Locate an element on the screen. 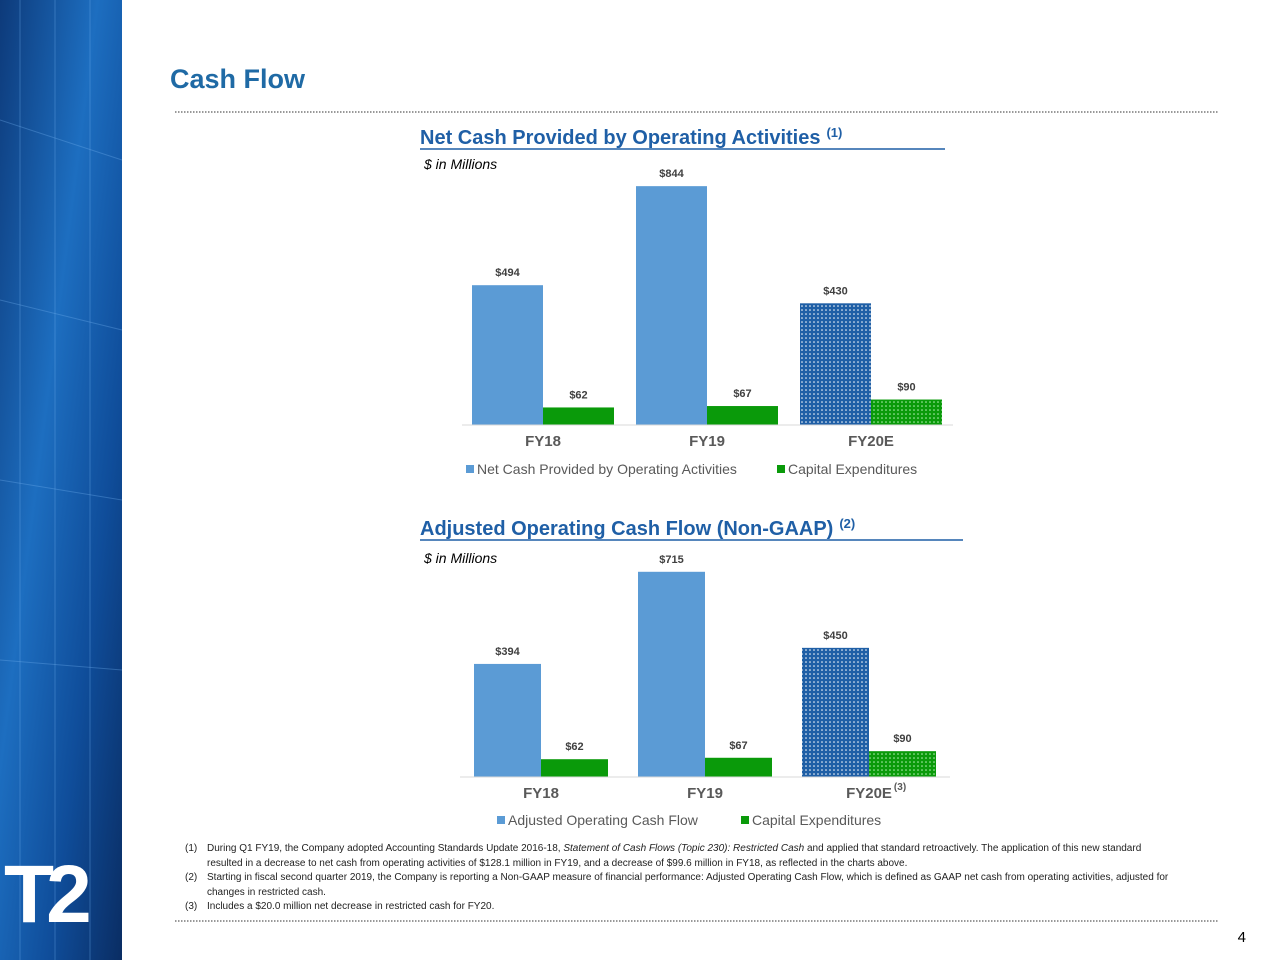 Image resolution: width=1280 pixels, height=960 pixels. side-image is located at coordinates (61, 480).